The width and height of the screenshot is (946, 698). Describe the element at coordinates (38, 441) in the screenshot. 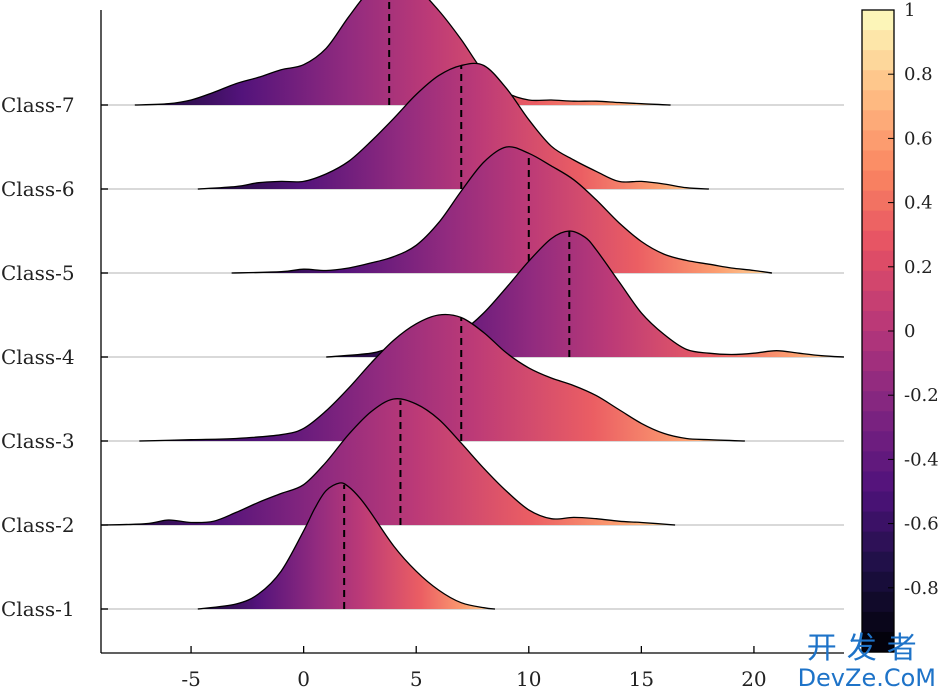

I see `y-tick-label: Class-3` at that location.